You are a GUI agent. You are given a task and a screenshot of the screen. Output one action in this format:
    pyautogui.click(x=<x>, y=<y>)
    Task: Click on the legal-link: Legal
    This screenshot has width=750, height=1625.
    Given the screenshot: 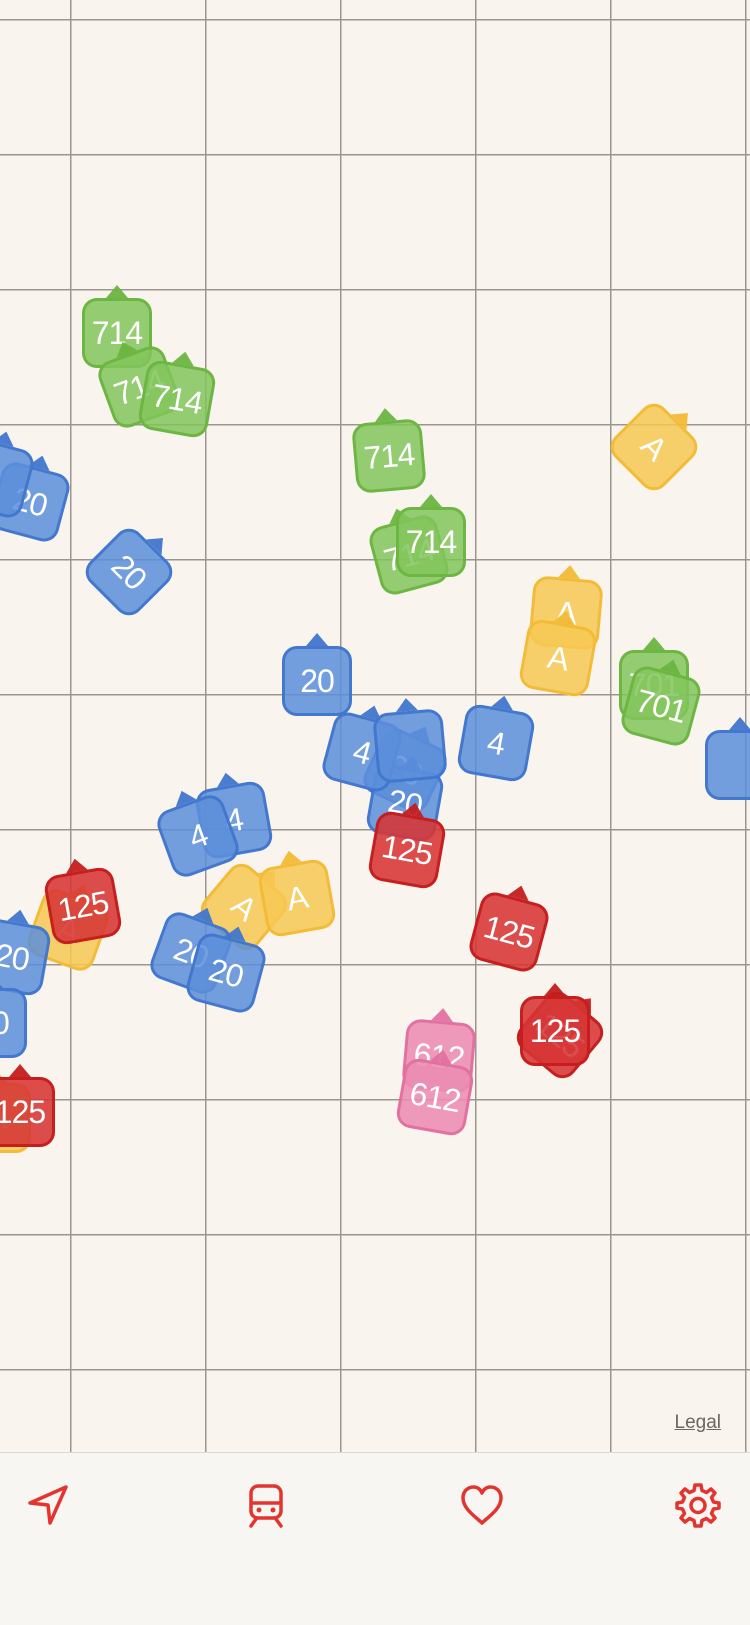 What is the action you would take?
    pyautogui.click(x=698, y=1422)
    